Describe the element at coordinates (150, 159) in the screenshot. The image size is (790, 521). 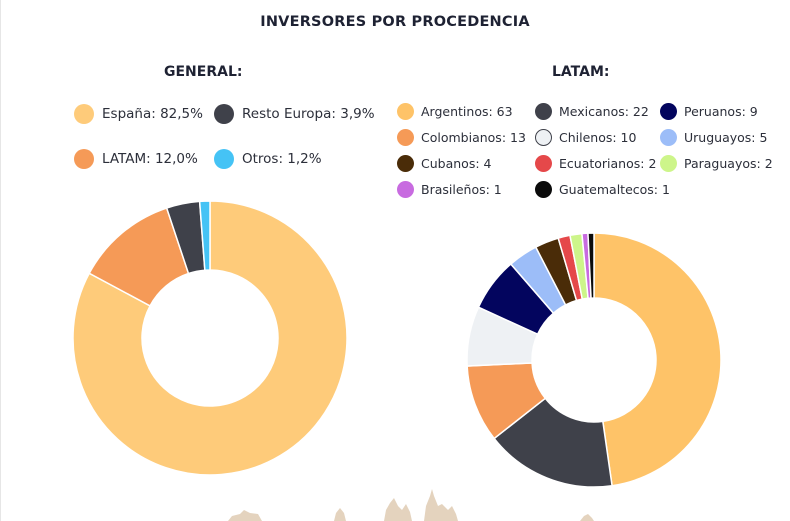
I see `legend-label-latam: LATAM: 12,0%` at that location.